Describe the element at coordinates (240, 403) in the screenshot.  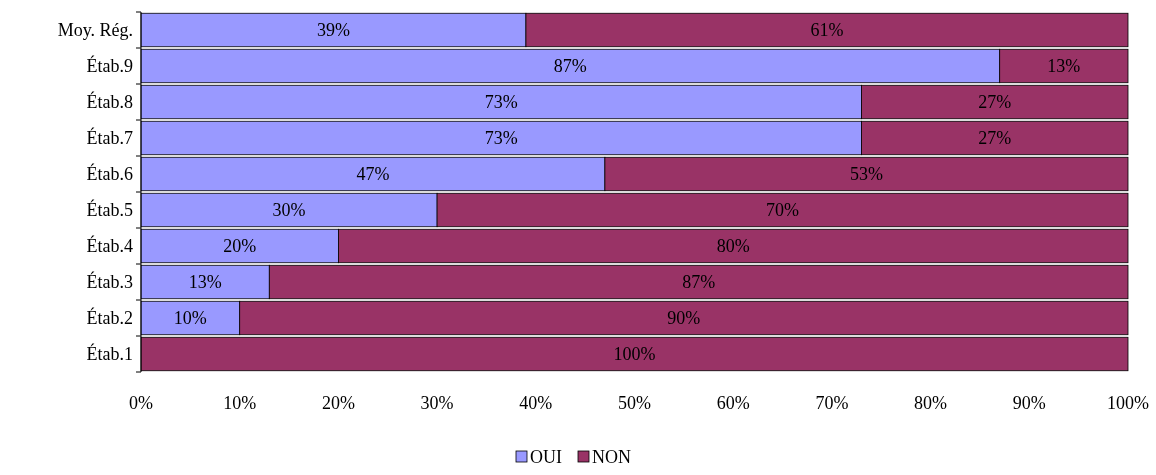
I see `x-tick-label: 10%` at that location.